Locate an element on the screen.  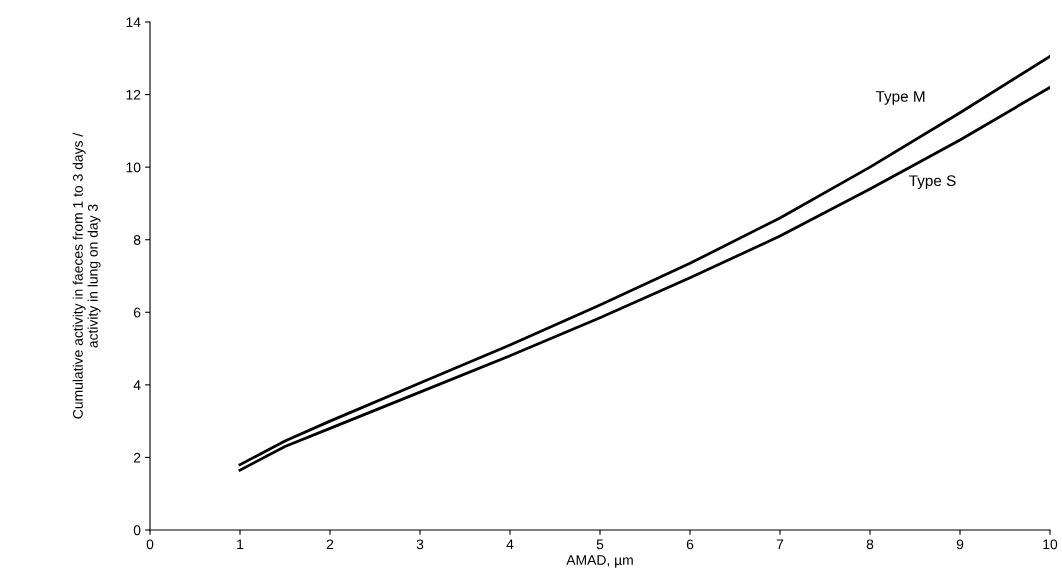
x-tick-label: 9 is located at coordinates (960, 544).